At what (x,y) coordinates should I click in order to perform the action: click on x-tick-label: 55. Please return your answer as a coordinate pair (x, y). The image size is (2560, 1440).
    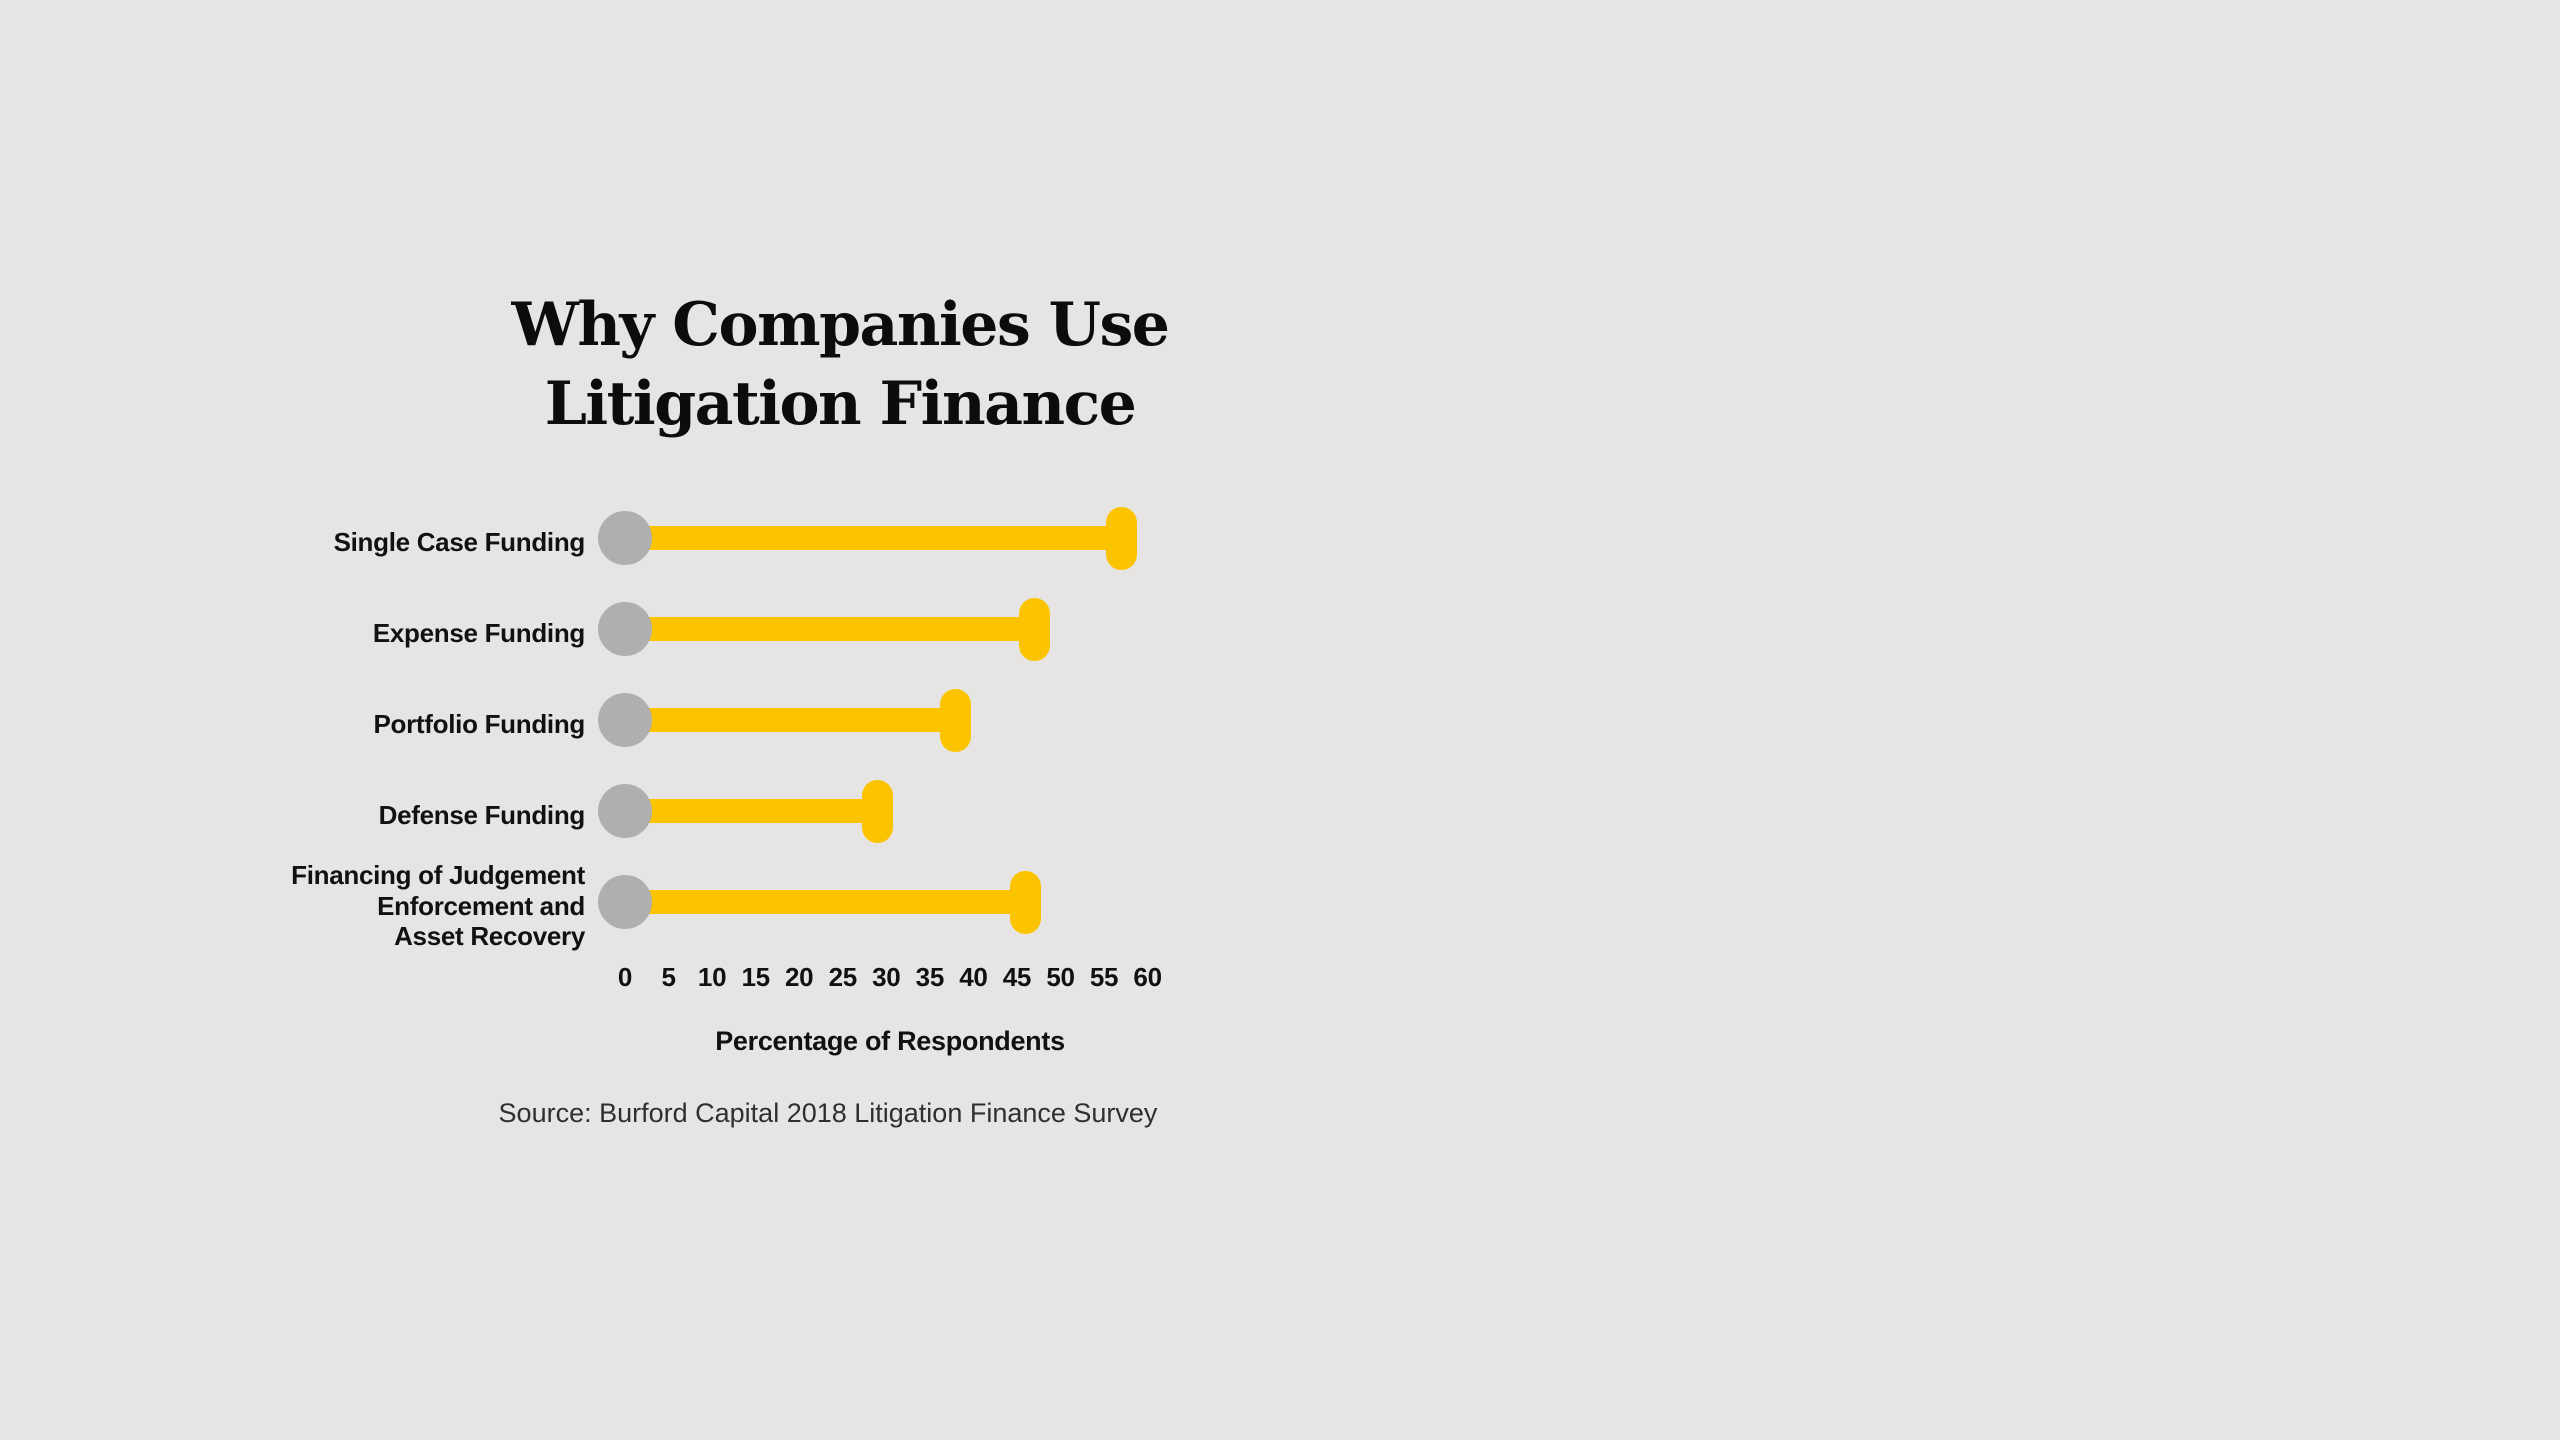
    Looking at the image, I should click on (1104, 977).